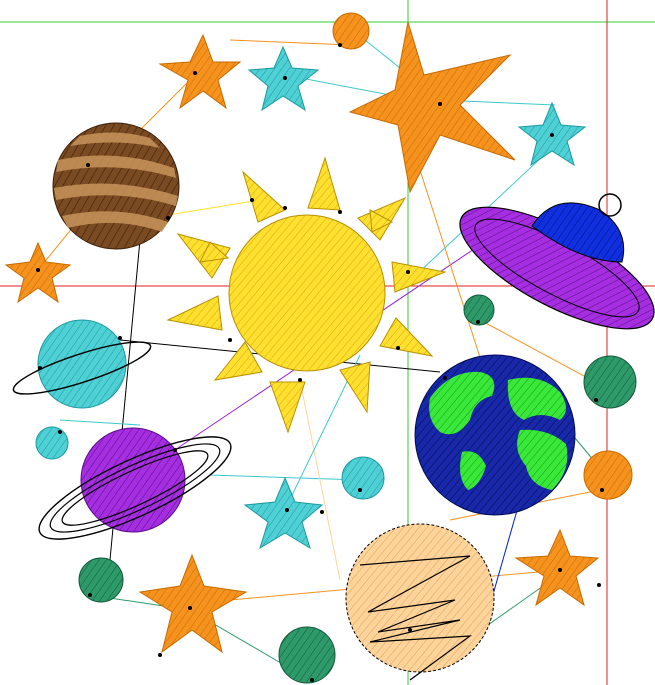  I want to click on earth-planet, so click(495, 435).